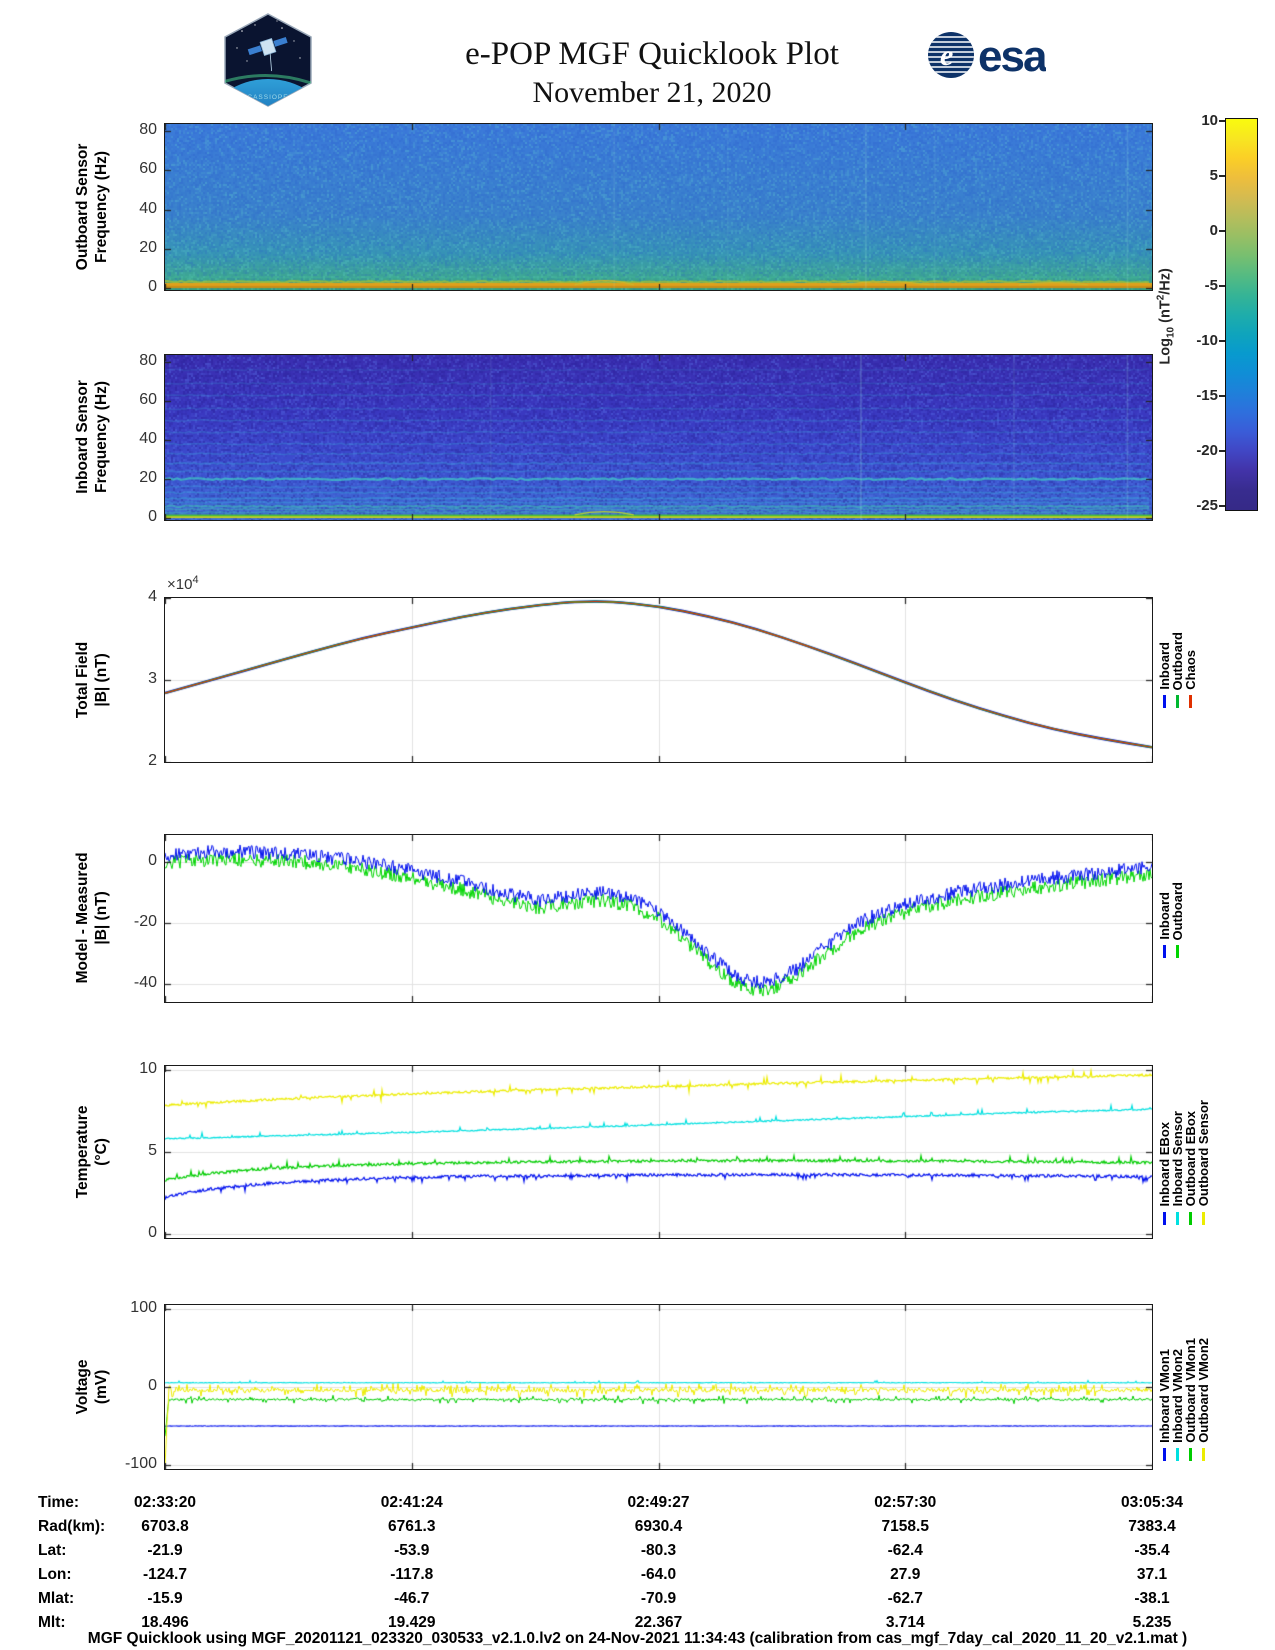 The width and height of the screenshot is (1275, 1650). I want to click on table-cell: -53.9, so click(412, 1550).